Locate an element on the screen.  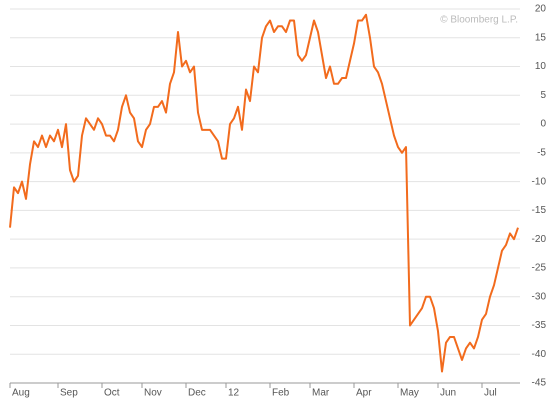
x-tick-label: Mar is located at coordinates (321, 393).